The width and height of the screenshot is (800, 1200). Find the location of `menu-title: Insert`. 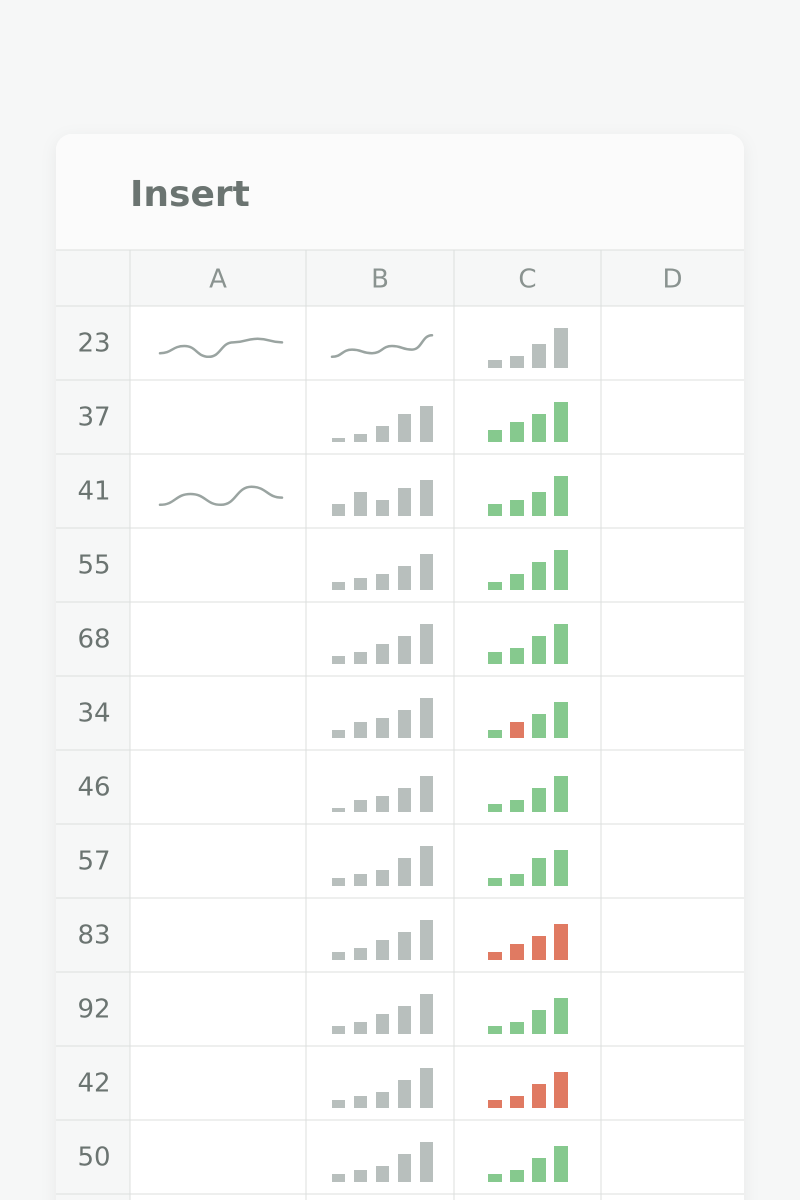

menu-title: Insert is located at coordinates (190, 194).